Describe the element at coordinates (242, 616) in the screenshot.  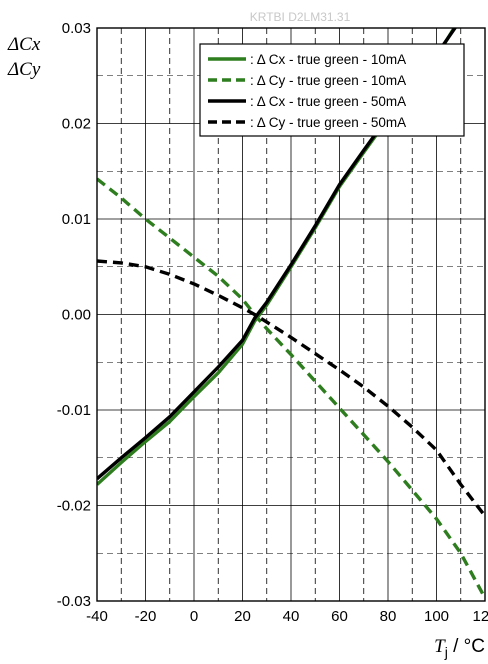
I see `x-tick-label: 20` at that location.